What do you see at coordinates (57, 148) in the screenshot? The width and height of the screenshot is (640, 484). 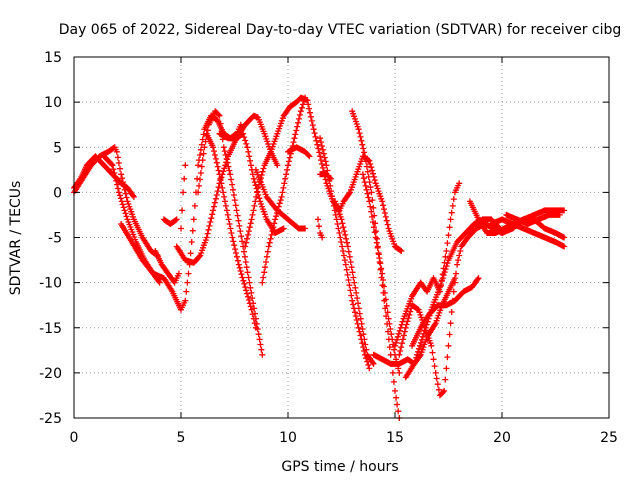 I see `y-tick-label: 5` at bounding box center [57, 148].